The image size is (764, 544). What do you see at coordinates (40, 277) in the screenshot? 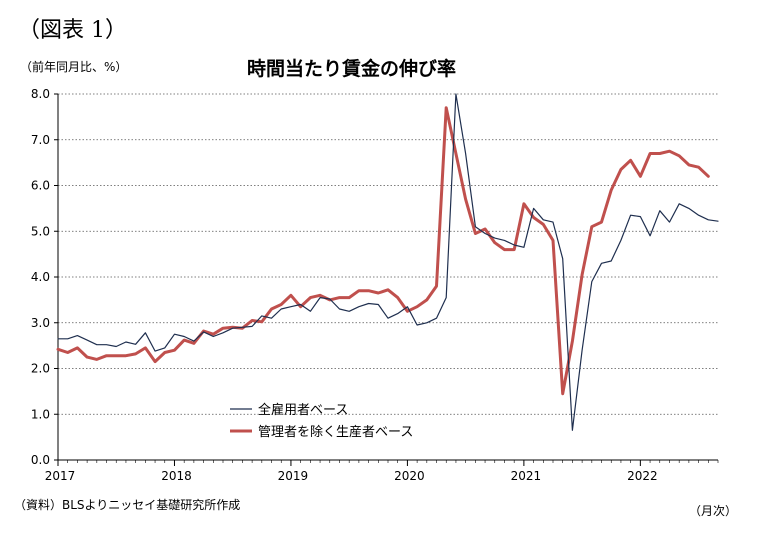
I see `y-tick-label: 4.0` at bounding box center [40, 277].